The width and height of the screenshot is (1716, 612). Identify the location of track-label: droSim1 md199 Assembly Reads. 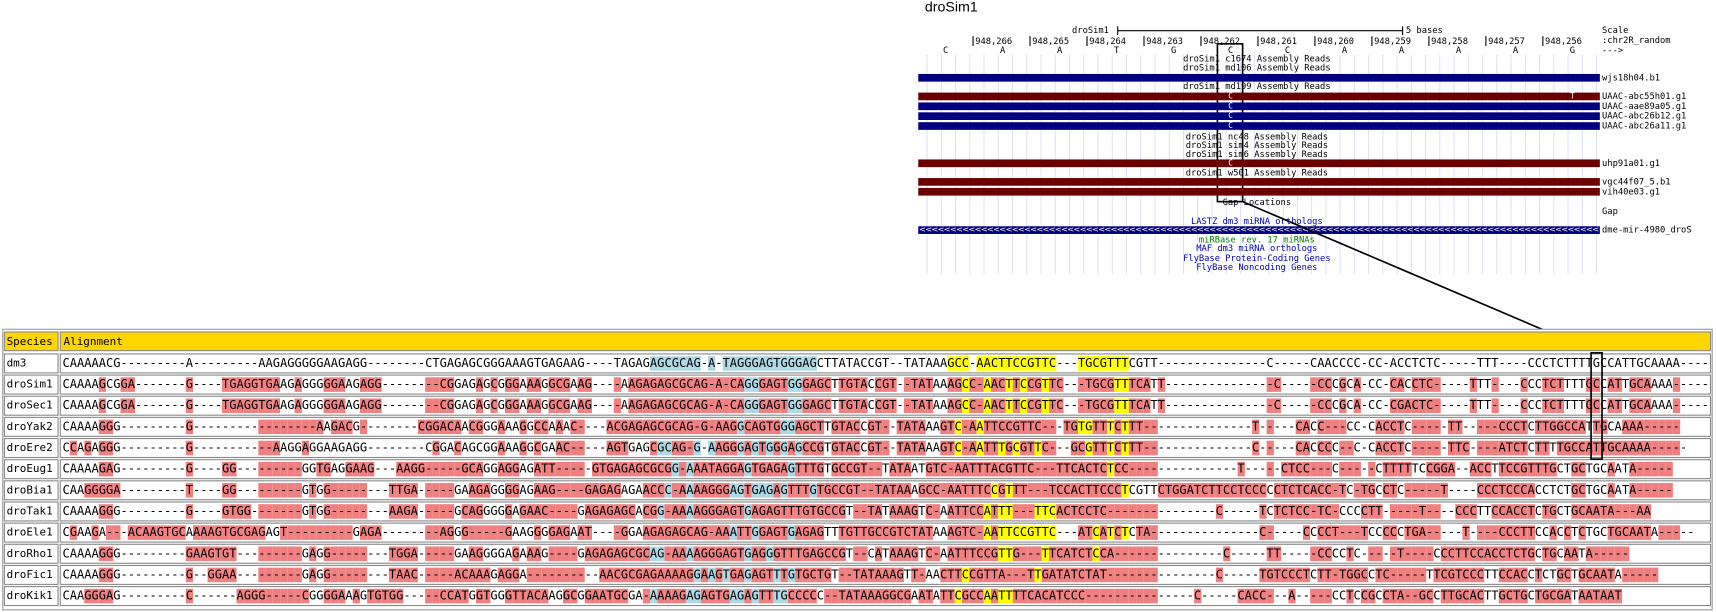
(1257, 87).